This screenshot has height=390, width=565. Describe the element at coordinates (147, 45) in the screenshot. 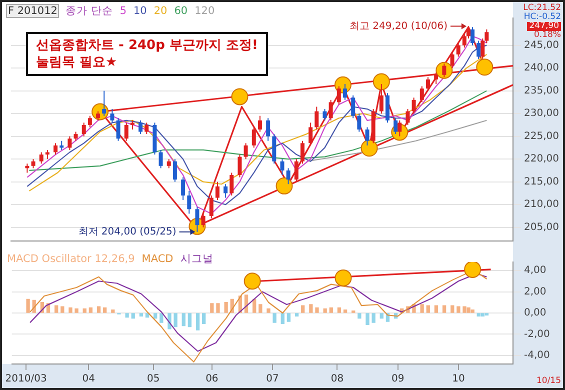

I see `text: 선옵종합차트 - 240p 부근까지 조정!` at that location.